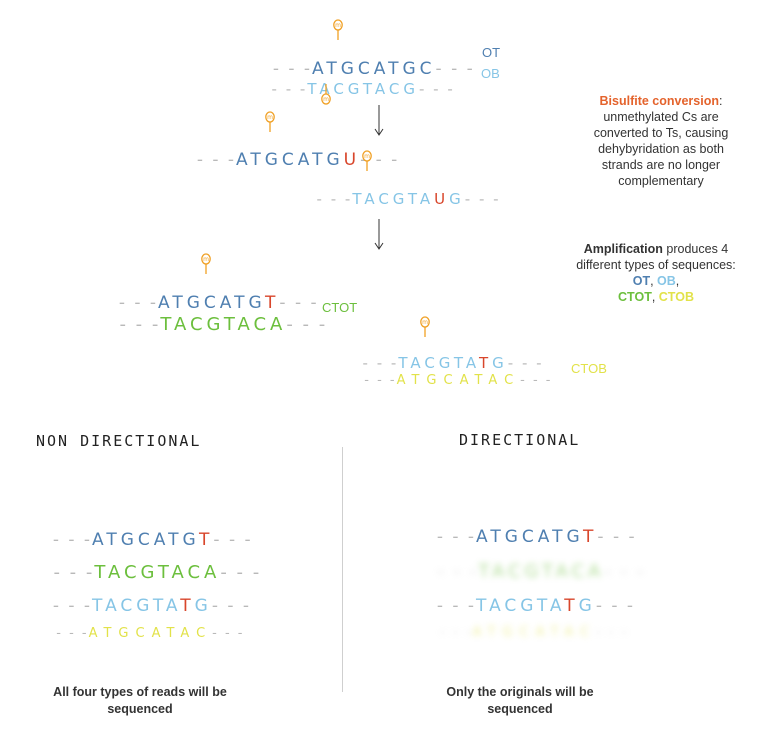 This screenshot has width=762, height=742. Describe the element at coordinates (589, 368) in the screenshot. I see `ctob-label: CTOB` at that location.